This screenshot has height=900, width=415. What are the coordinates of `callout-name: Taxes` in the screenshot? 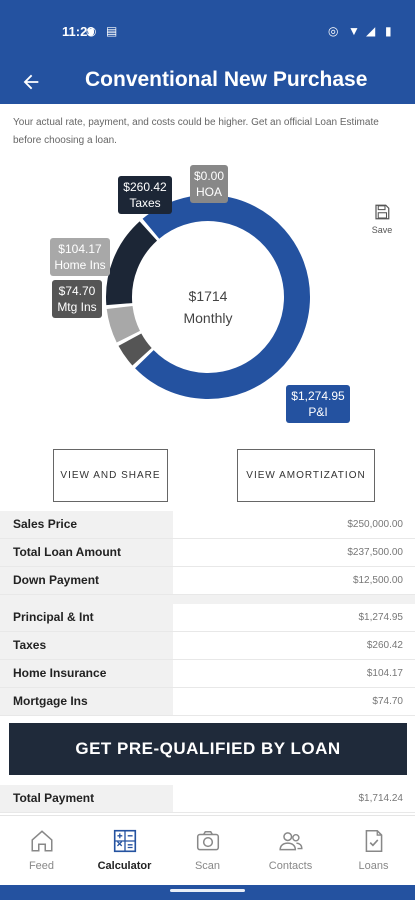 It's located at (144, 203).